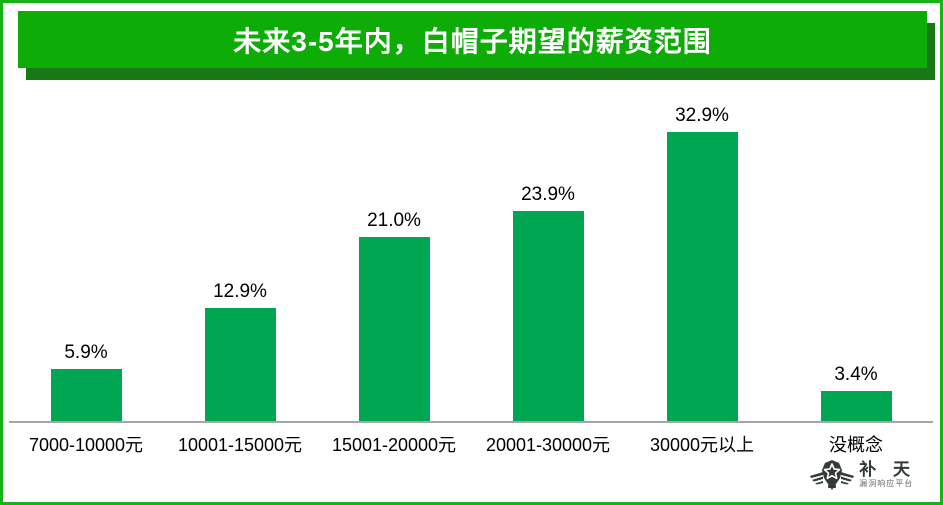  I want to click on category-label: 没概念, so click(856, 445).